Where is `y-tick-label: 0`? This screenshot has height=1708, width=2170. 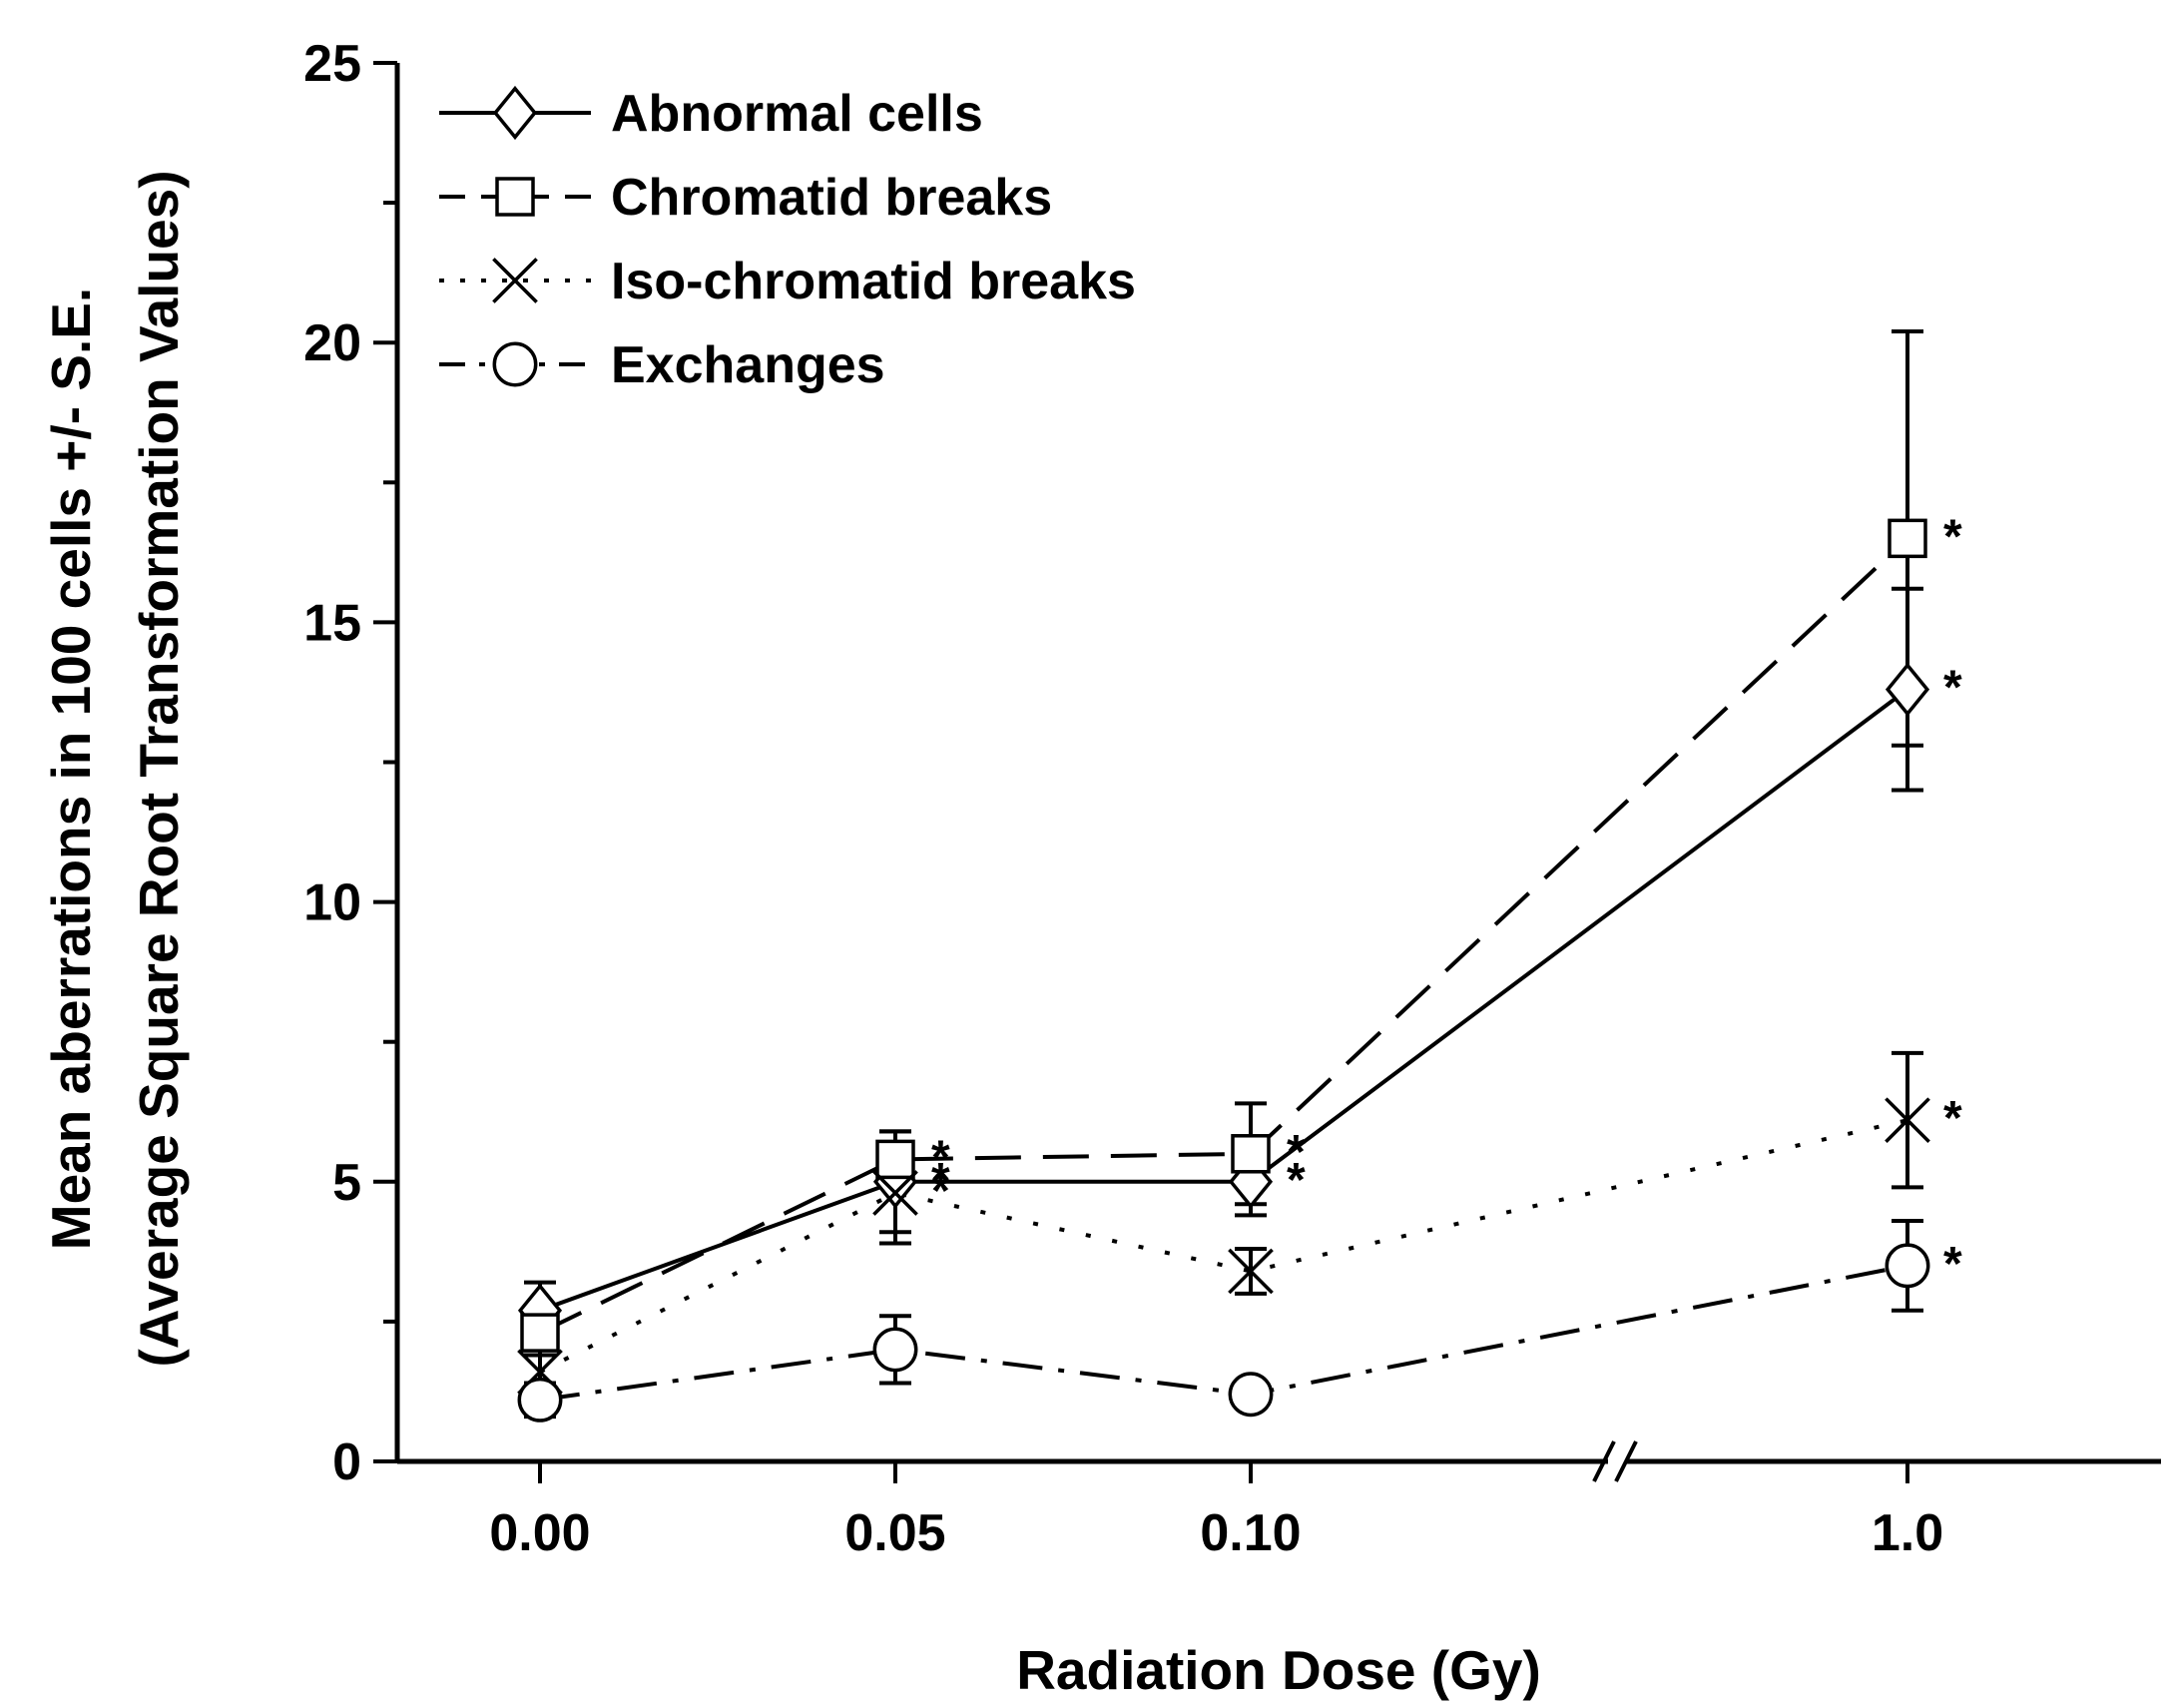 y-tick-label: 0 is located at coordinates (346, 1462).